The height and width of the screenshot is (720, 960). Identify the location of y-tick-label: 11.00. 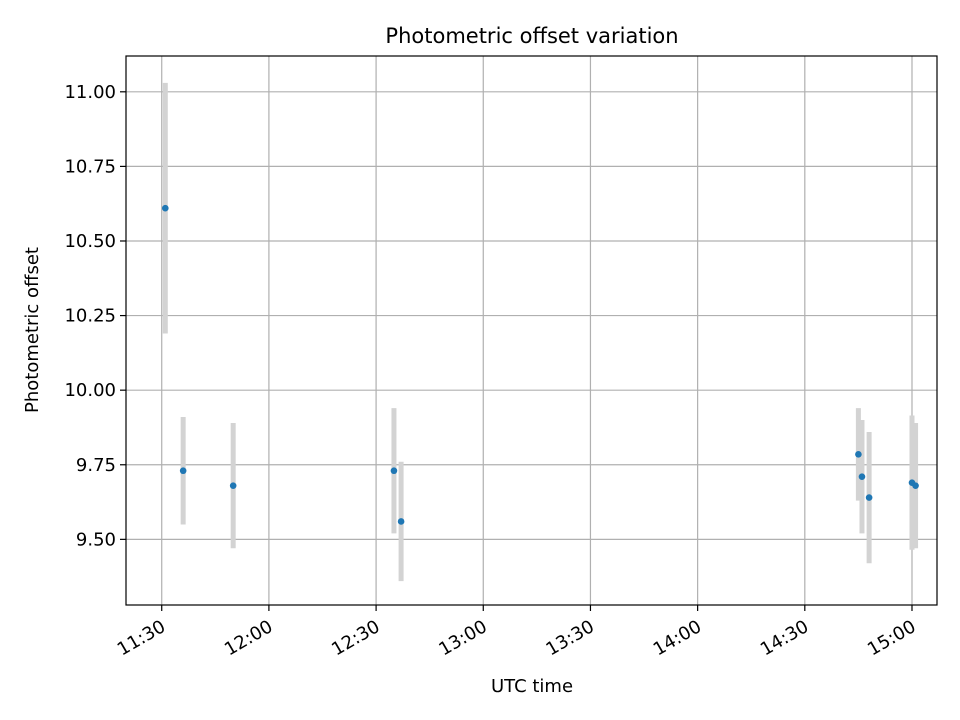
(90, 92).